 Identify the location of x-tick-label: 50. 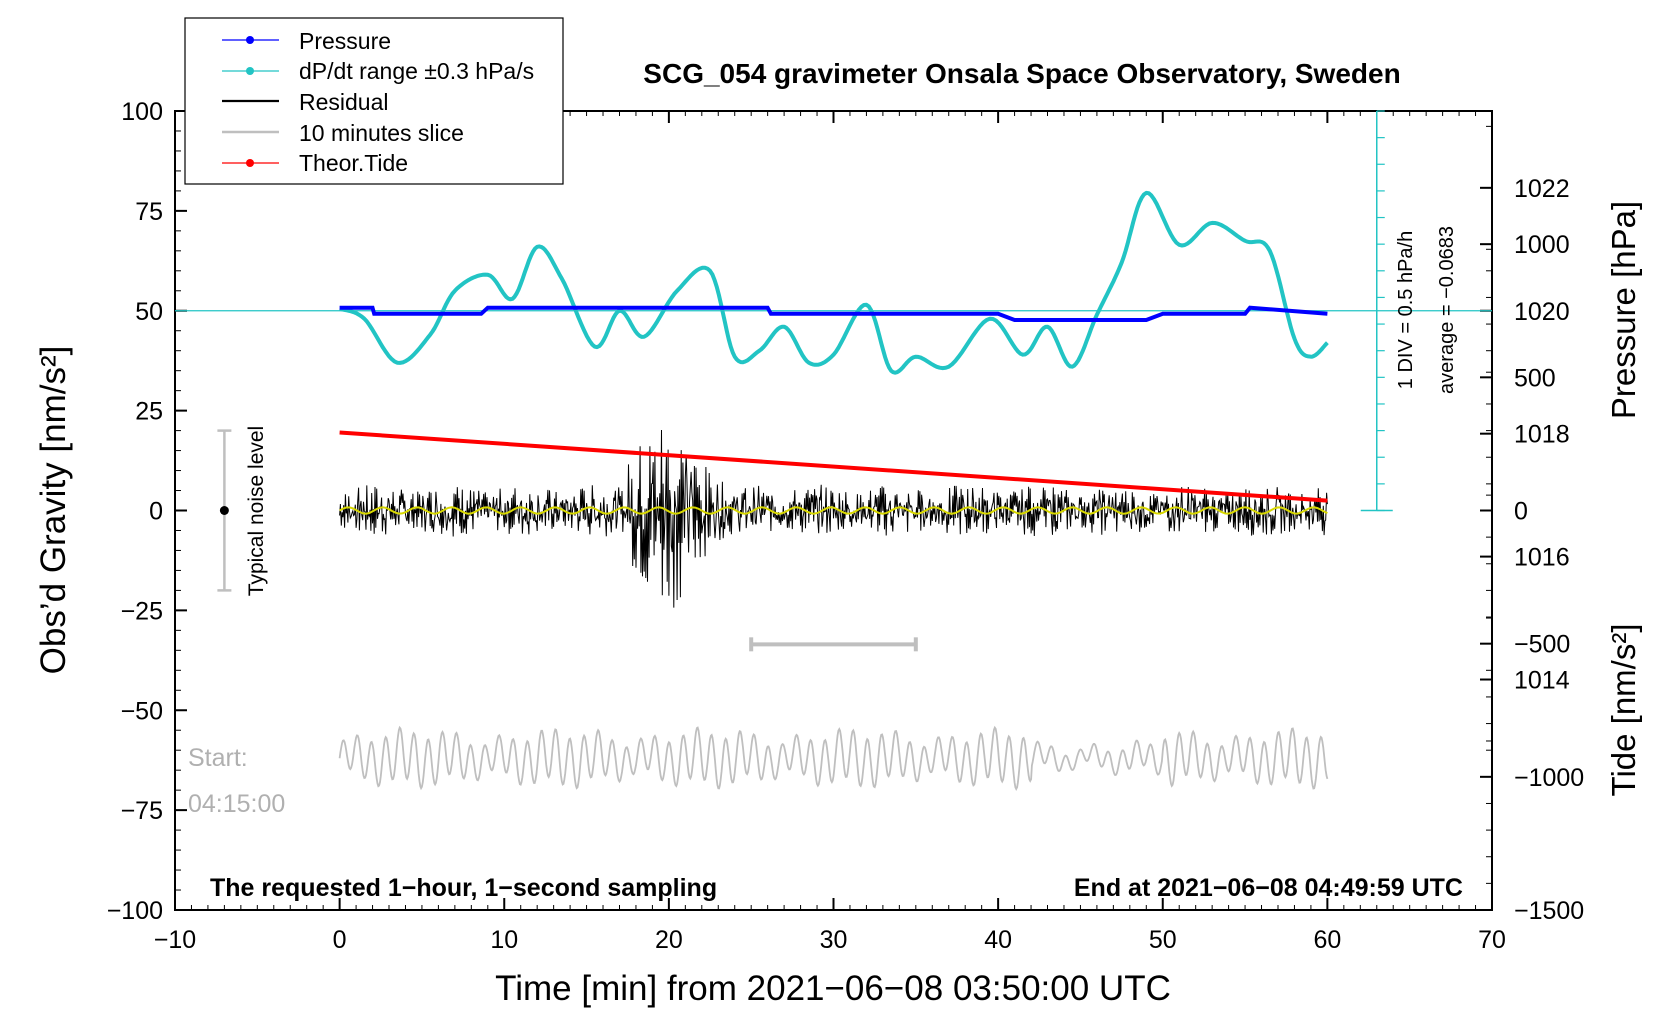
(1163, 940).